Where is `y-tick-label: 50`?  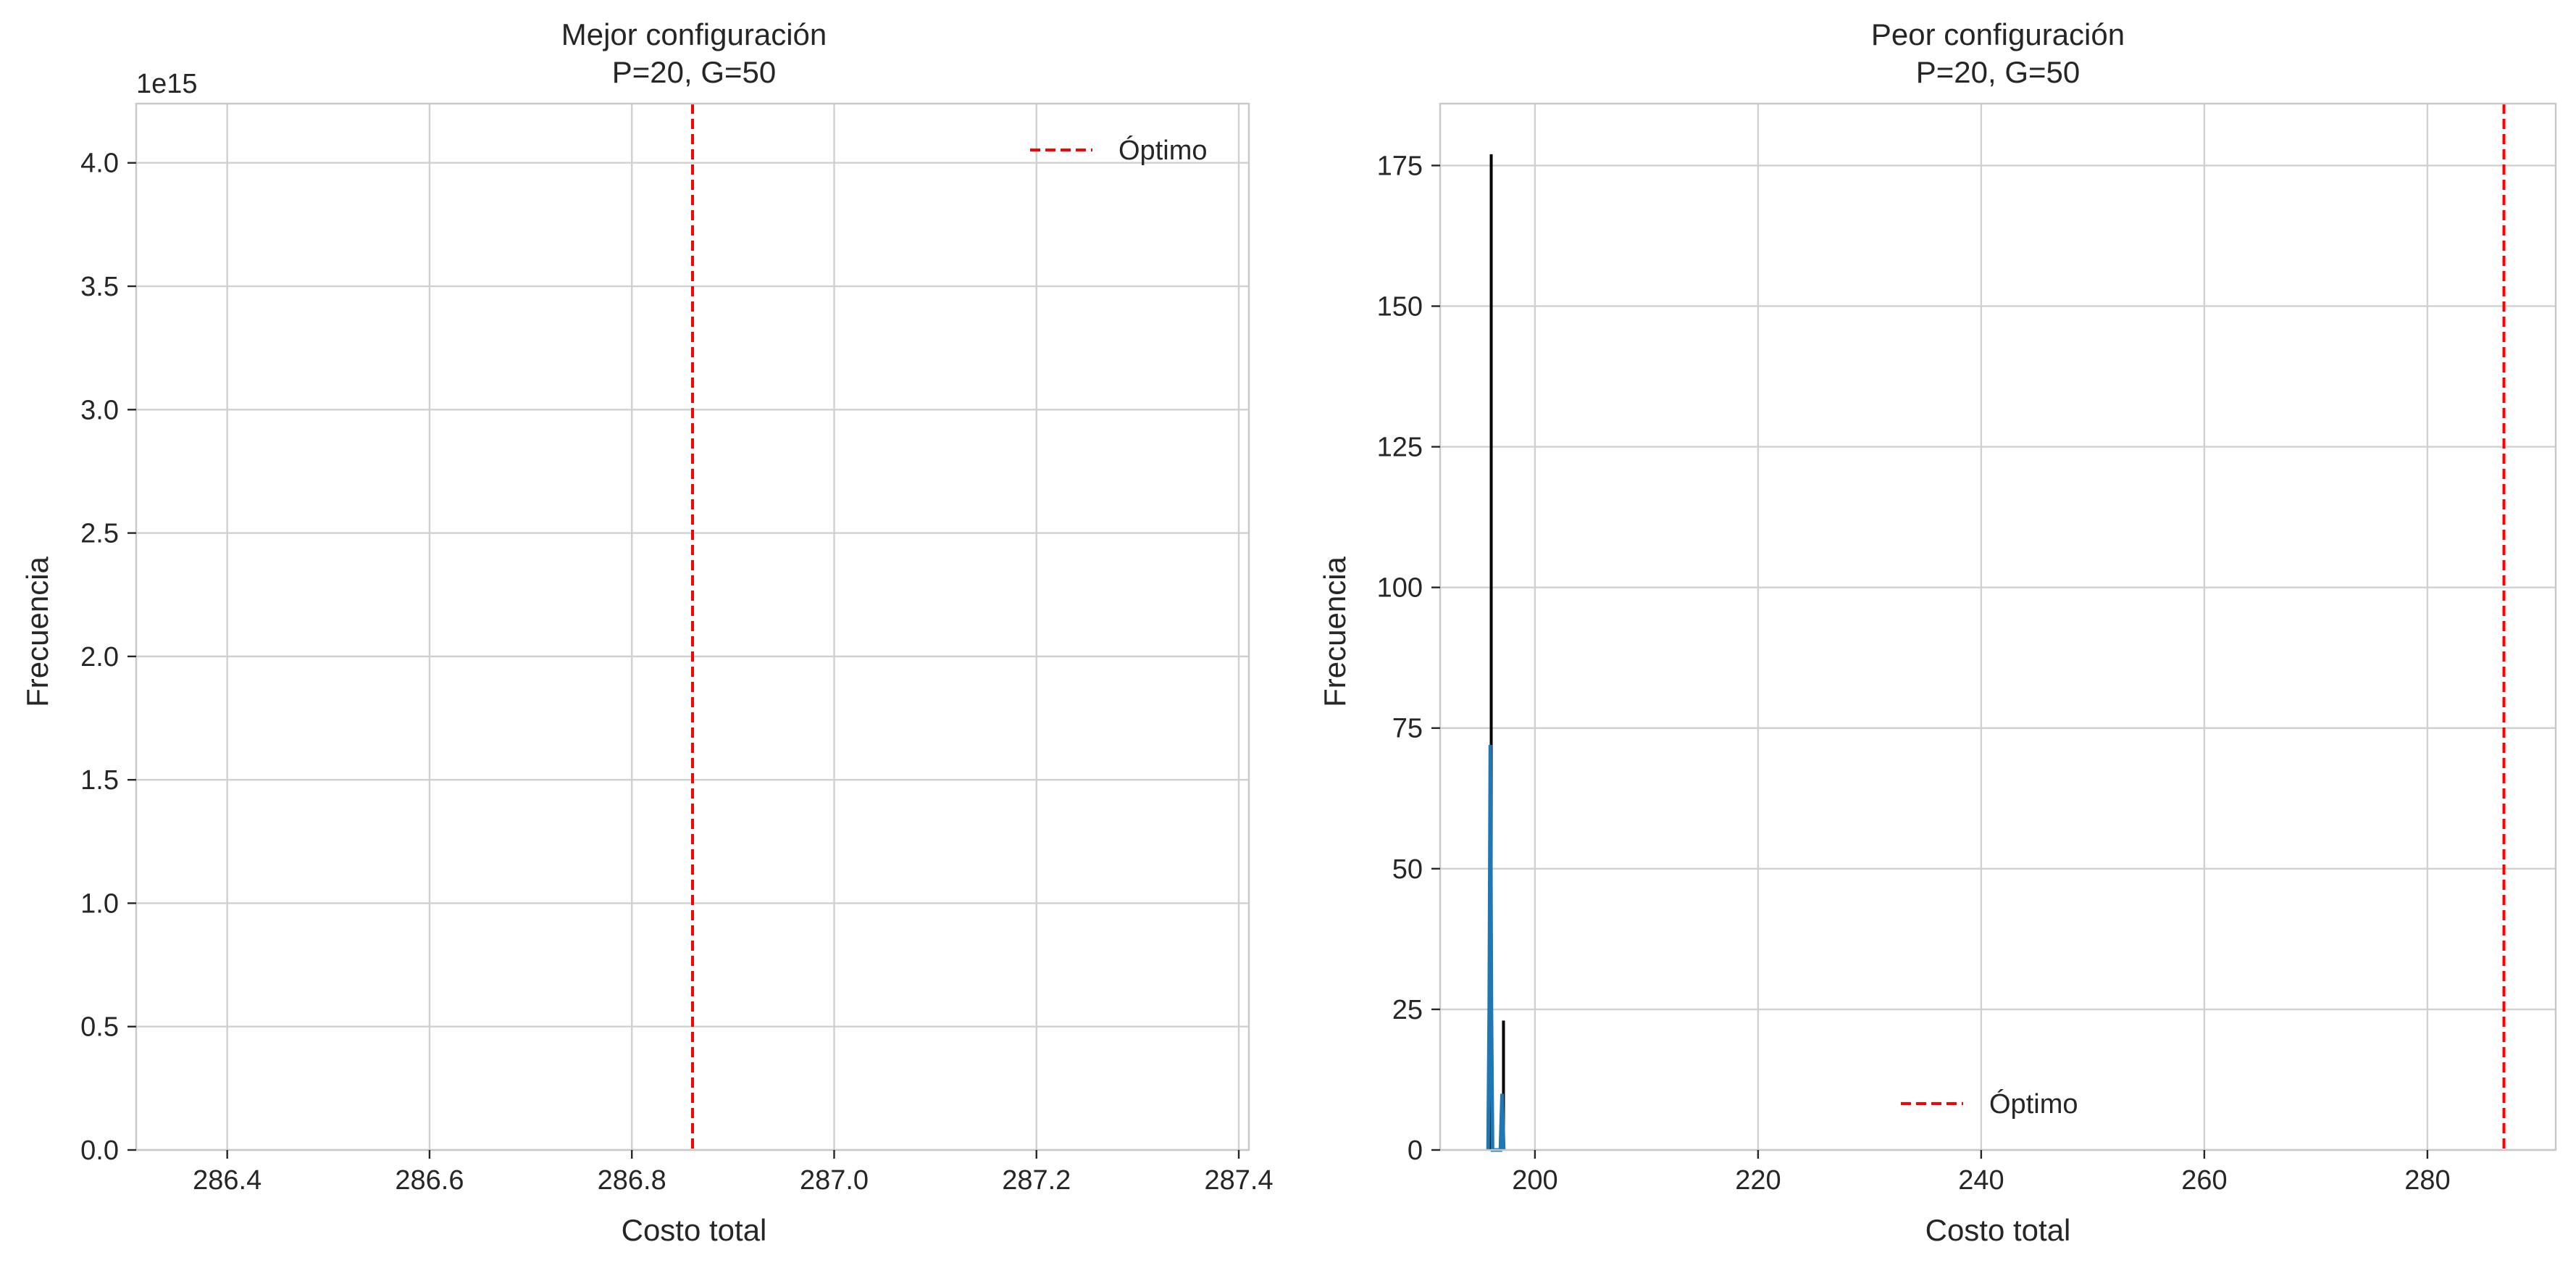 y-tick-label: 50 is located at coordinates (1407, 869).